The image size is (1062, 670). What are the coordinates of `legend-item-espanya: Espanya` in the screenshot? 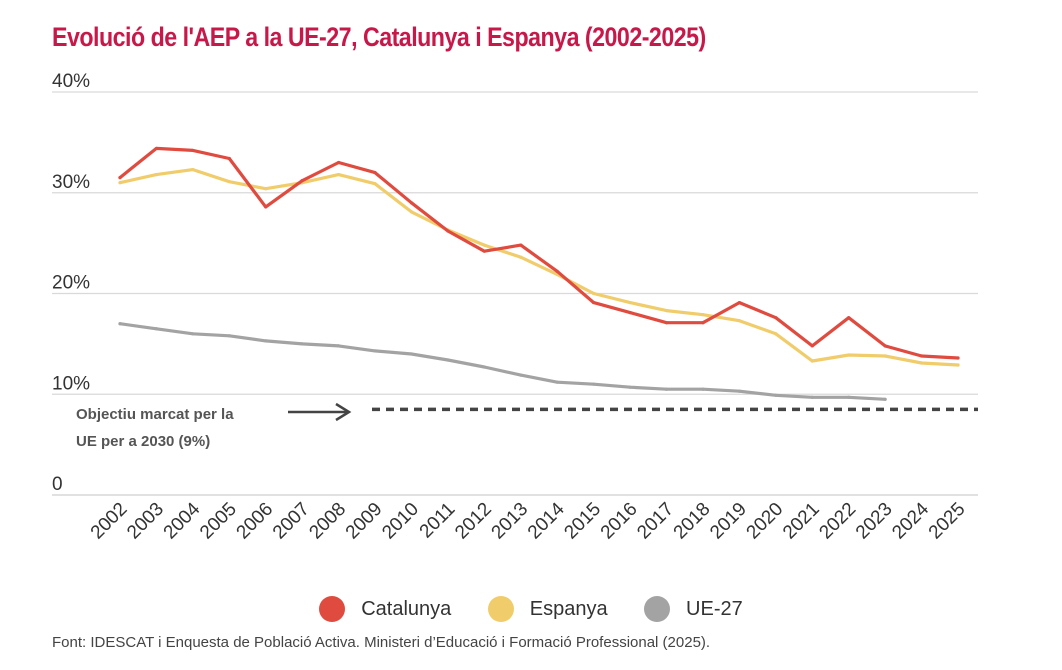 It's located at (547, 609).